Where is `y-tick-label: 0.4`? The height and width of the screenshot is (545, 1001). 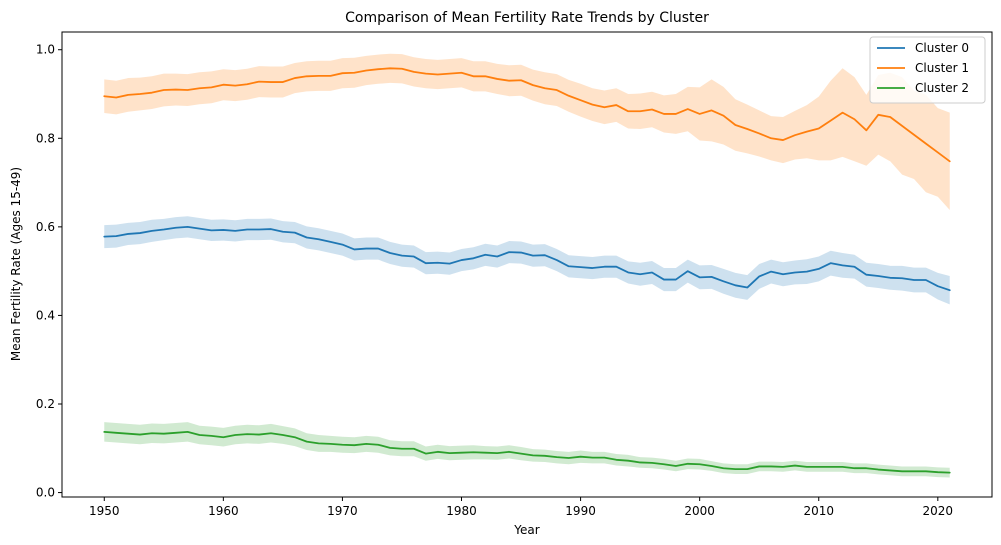
y-tick-label: 0.4 is located at coordinates (45, 315).